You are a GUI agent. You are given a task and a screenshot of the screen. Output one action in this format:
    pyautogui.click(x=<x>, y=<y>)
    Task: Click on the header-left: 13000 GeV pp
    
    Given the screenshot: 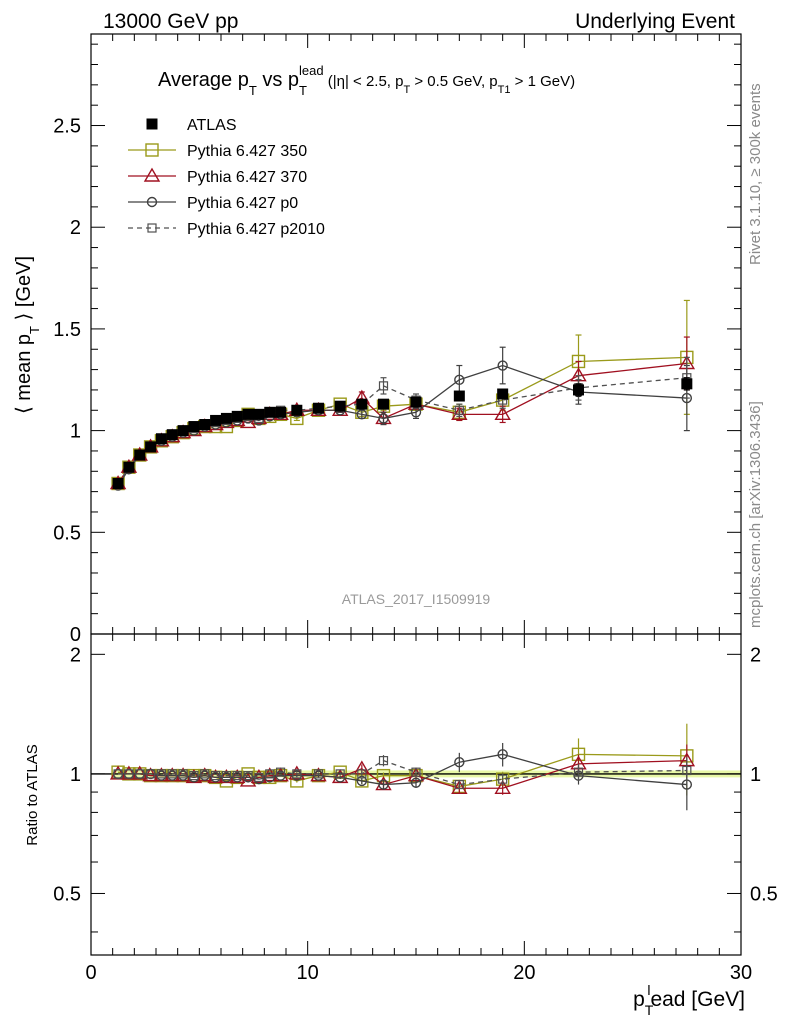 What is the action you would take?
    pyautogui.click(x=170, y=21)
    